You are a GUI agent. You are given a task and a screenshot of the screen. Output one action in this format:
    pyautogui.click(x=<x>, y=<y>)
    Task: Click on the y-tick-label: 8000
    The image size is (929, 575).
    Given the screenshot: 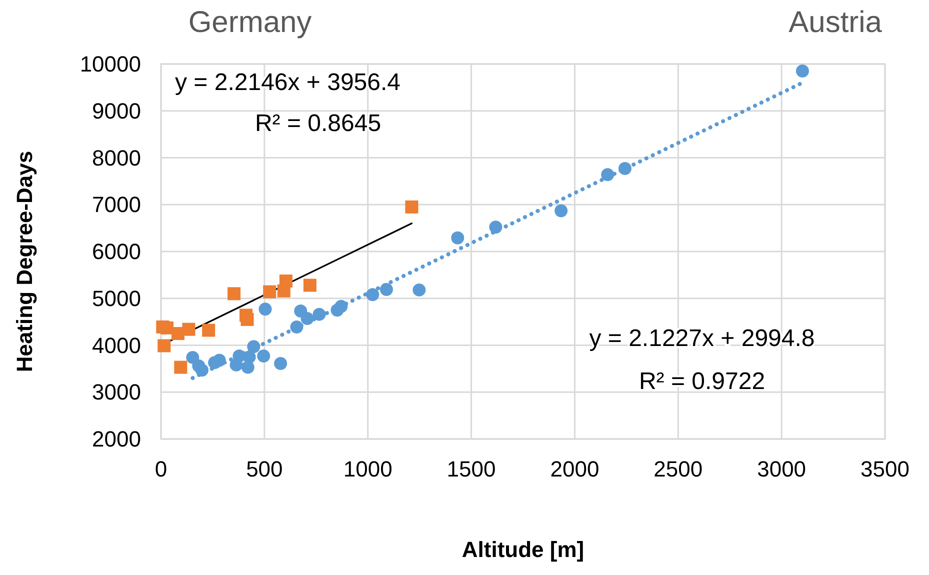 What is the action you would take?
    pyautogui.click(x=116, y=157)
    